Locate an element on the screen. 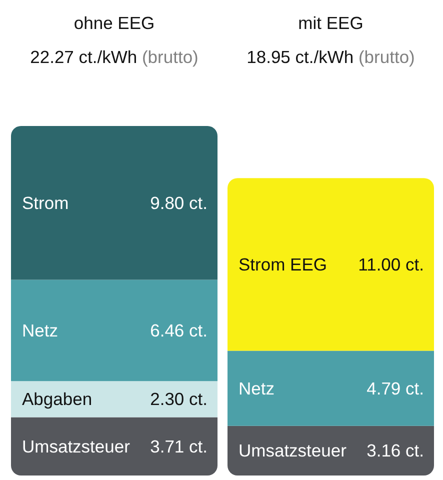  series-label: Abgaben is located at coordinates (57, 399).